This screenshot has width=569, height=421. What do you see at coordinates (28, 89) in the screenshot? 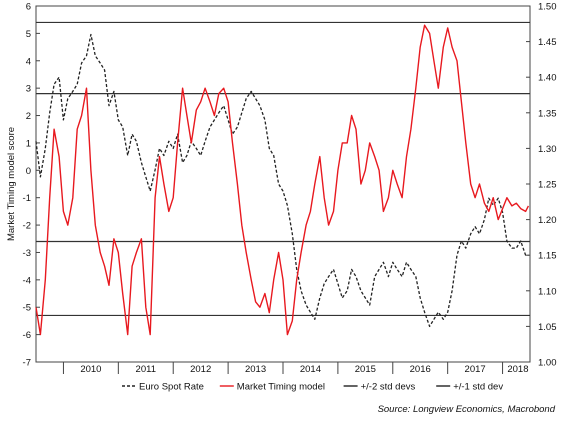
I see `left-tick-label: 3` at bounding box center [28, 89].